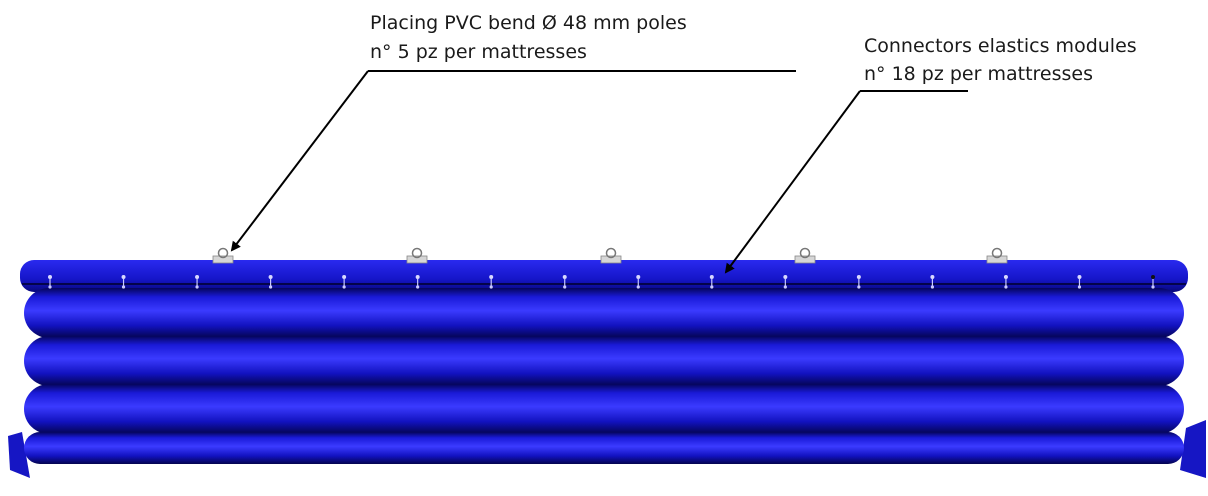 Image resolution: width=1208 pixels, height=496 pixels. I want to click on poles-label-line2: n° 5 pz per mattresses, so click(478, 52).